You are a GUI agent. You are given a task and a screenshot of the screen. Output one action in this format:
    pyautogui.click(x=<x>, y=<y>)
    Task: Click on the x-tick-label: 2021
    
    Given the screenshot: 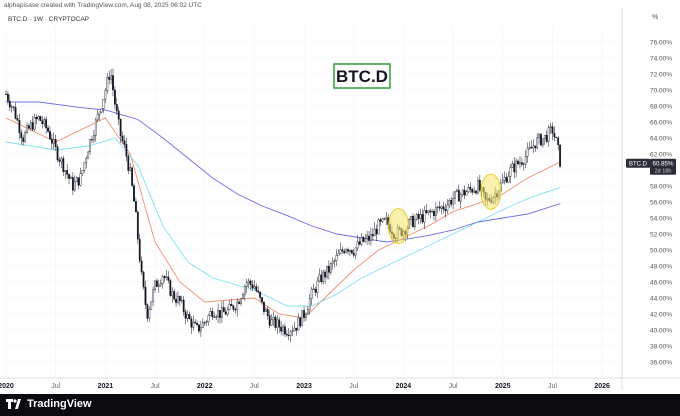 What is the action you would take?
    pyautogui.click(x=106, y=386)
    